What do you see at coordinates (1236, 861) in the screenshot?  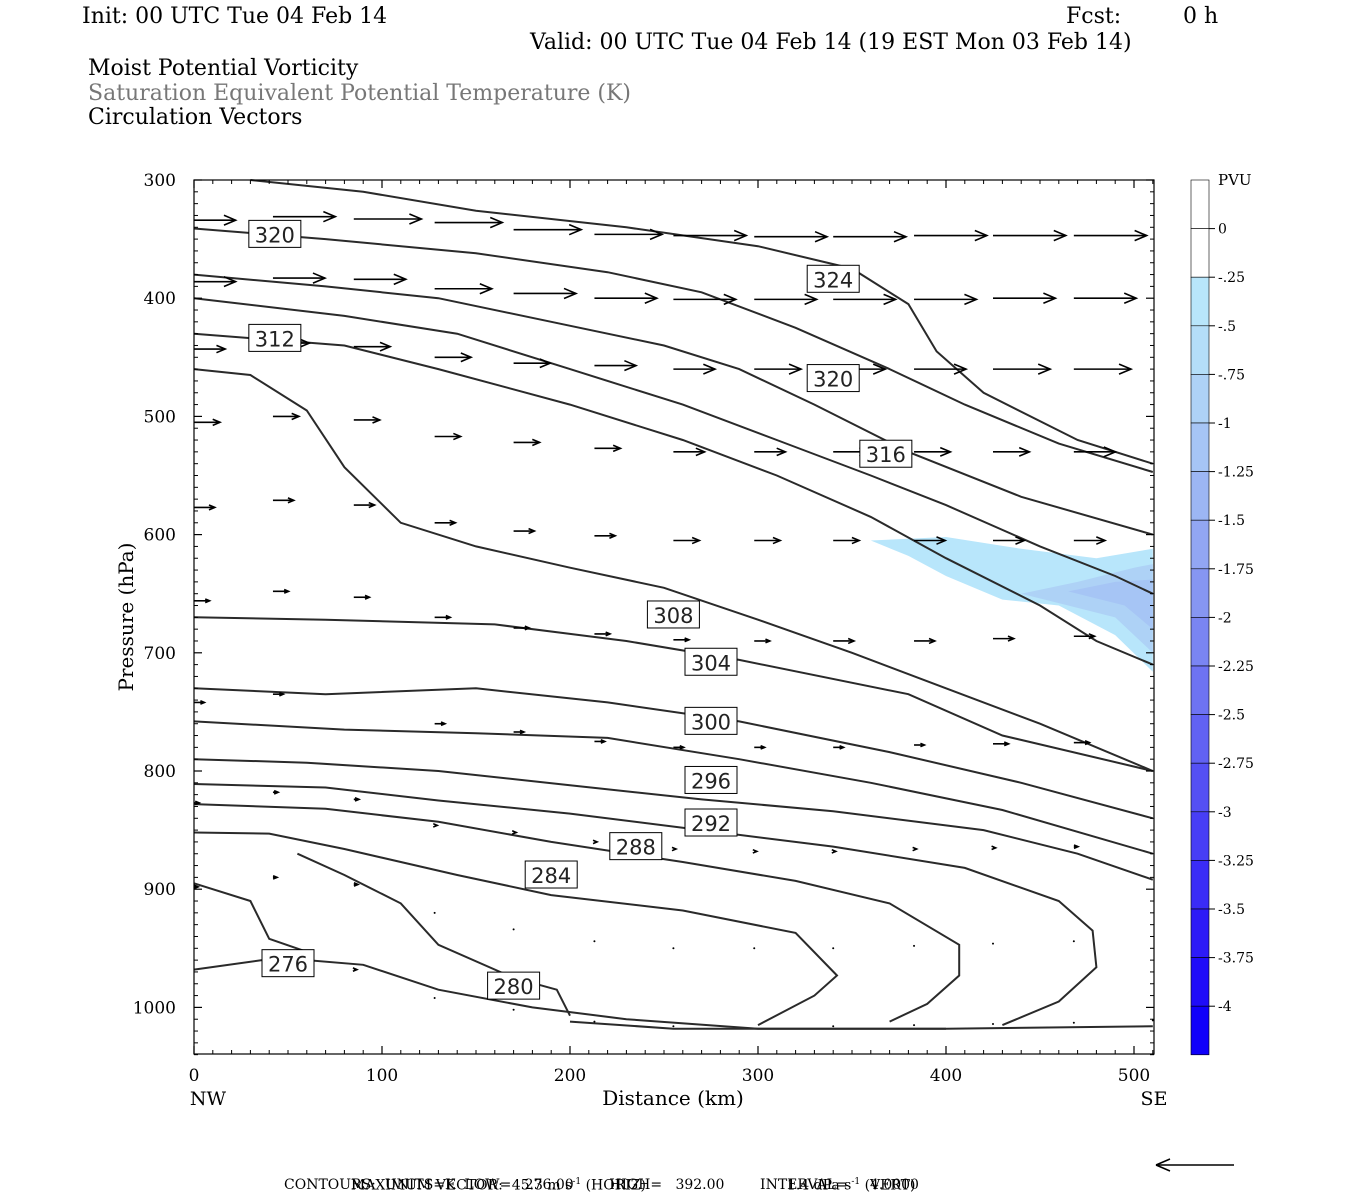 I see `colorbar-label: -3.25` at bounding box center [1236, 861].